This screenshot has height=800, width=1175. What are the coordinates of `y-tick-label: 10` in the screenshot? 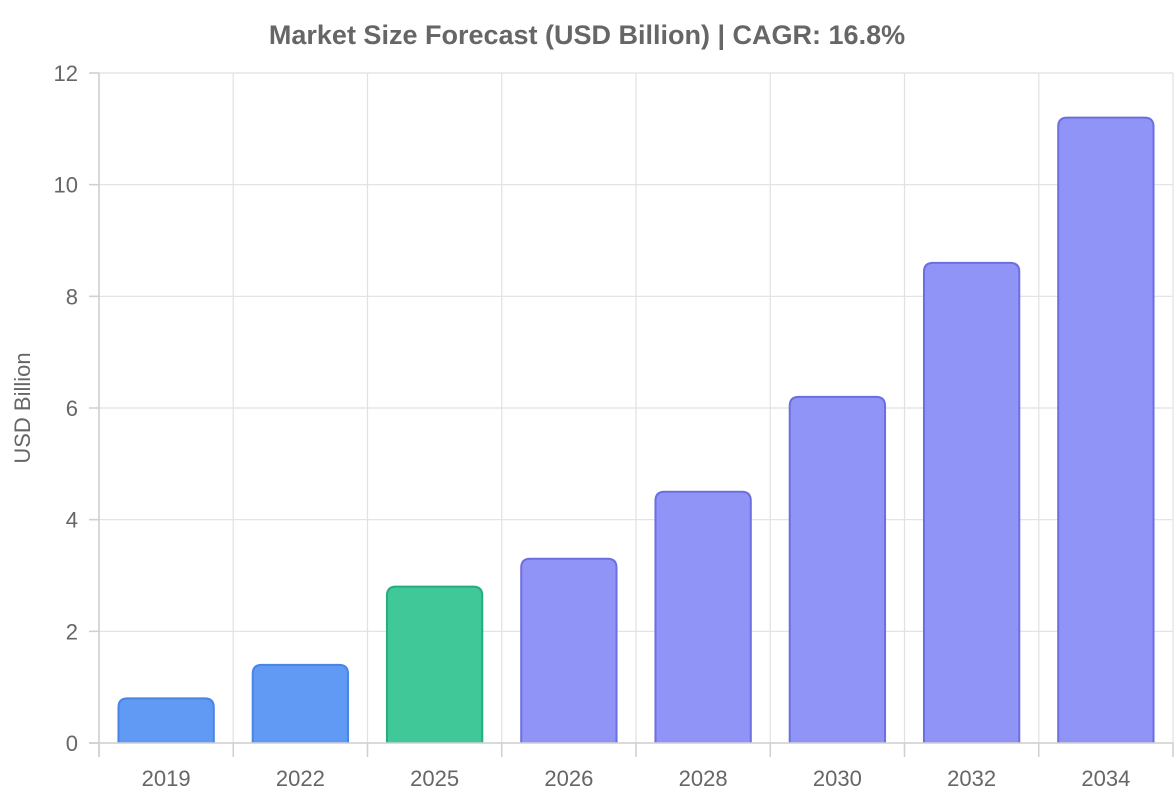 It's located at (66, 185).